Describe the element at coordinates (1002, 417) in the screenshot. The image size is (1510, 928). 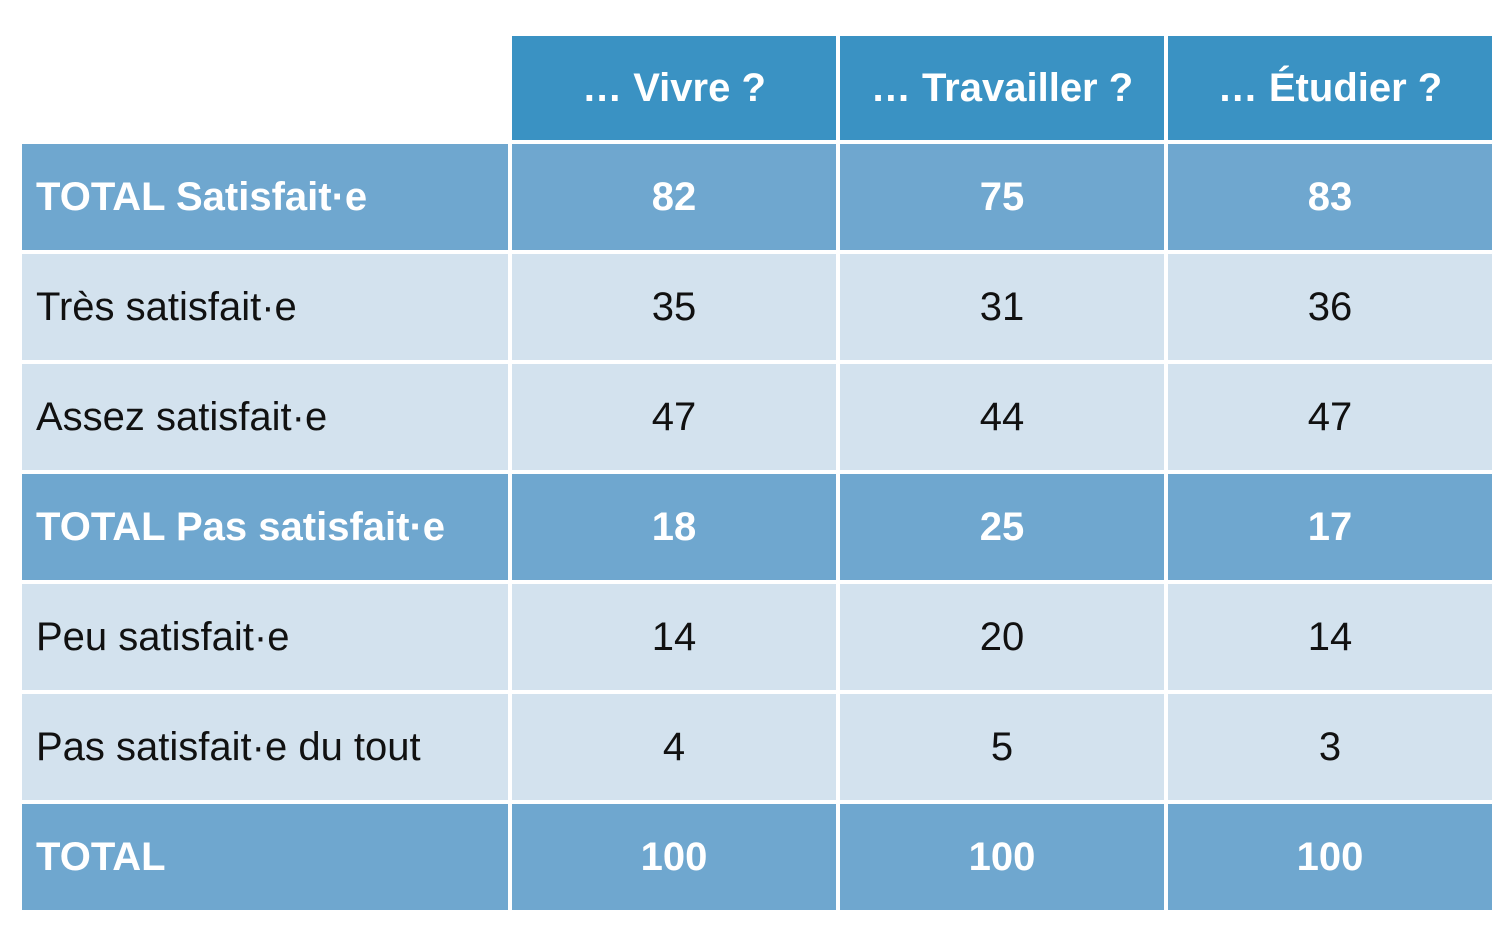
I see `table-cell: 44` at that location.